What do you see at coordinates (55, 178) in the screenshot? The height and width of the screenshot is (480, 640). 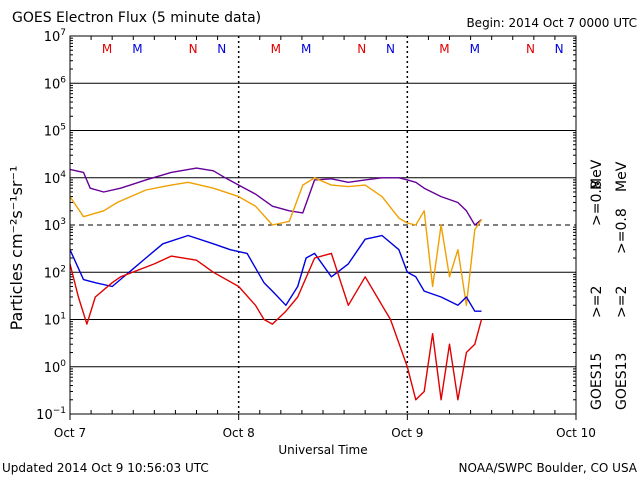 I see `y-tick-label: 10⁴` at bounding box center [55, 178].